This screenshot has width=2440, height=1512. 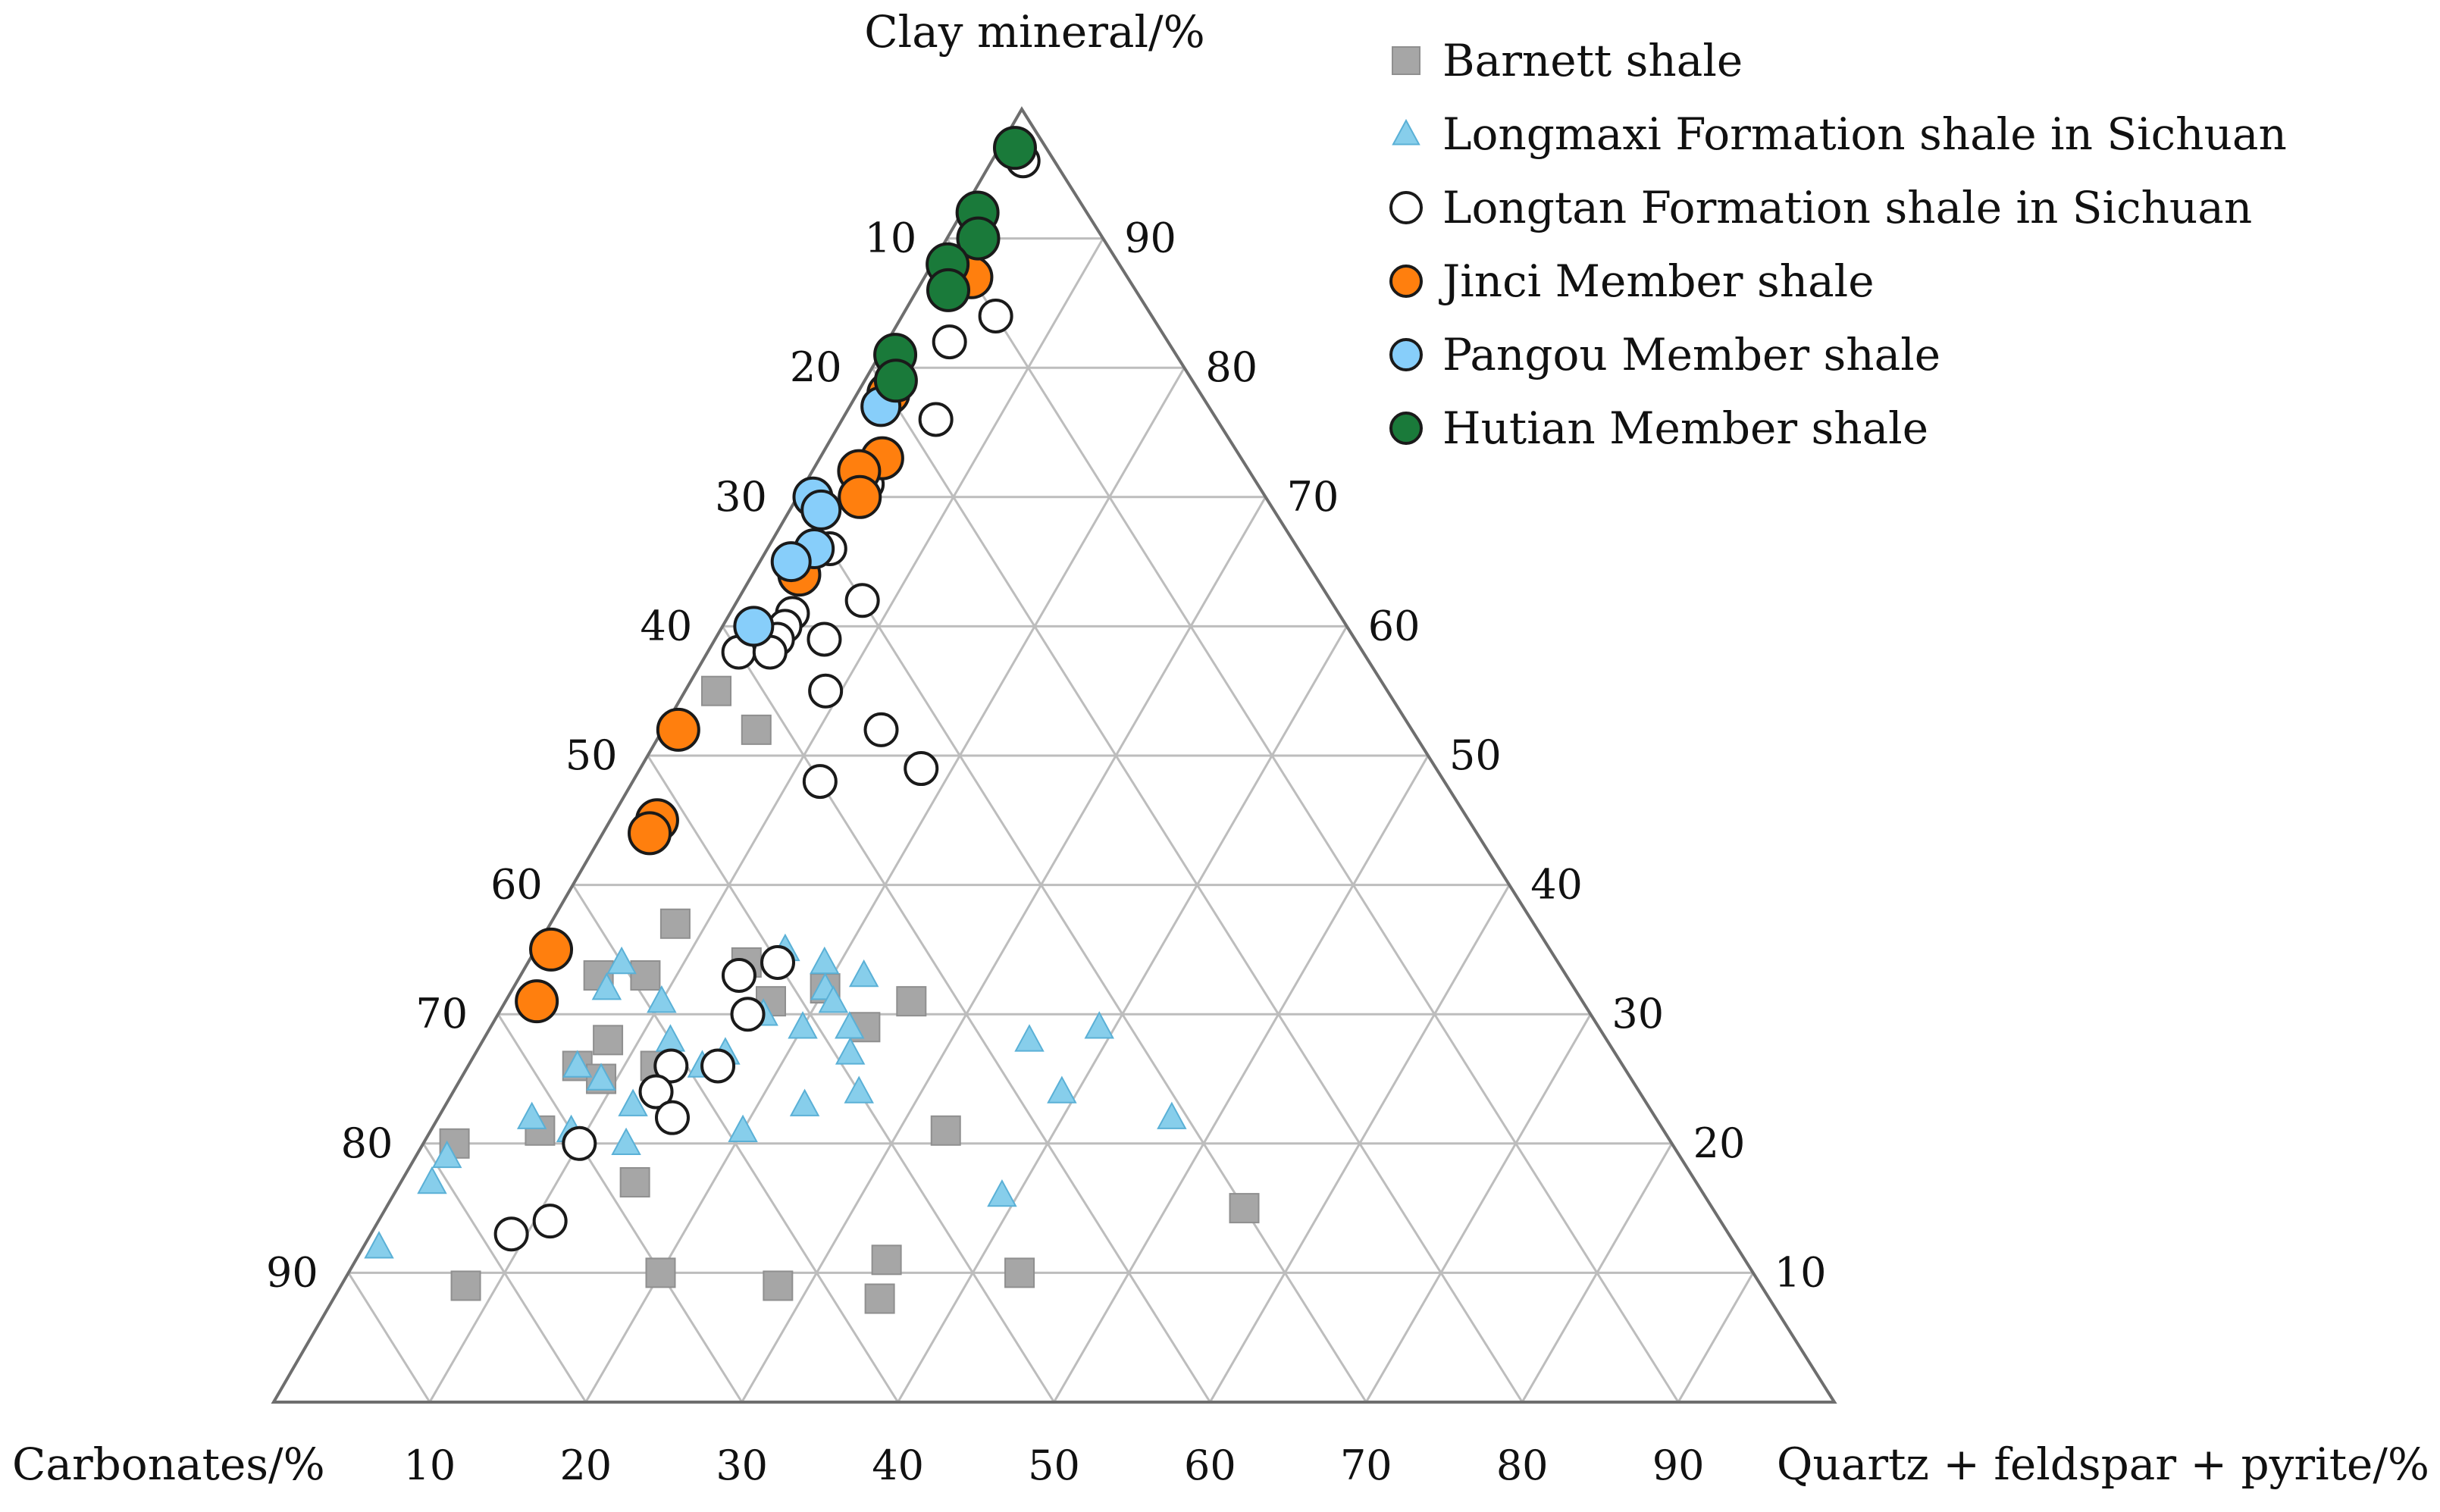 What do you see at coordinates (1150, 238) in the screenshot?
I see `right-tick-label: 90` at bounding box center [1150, 238].